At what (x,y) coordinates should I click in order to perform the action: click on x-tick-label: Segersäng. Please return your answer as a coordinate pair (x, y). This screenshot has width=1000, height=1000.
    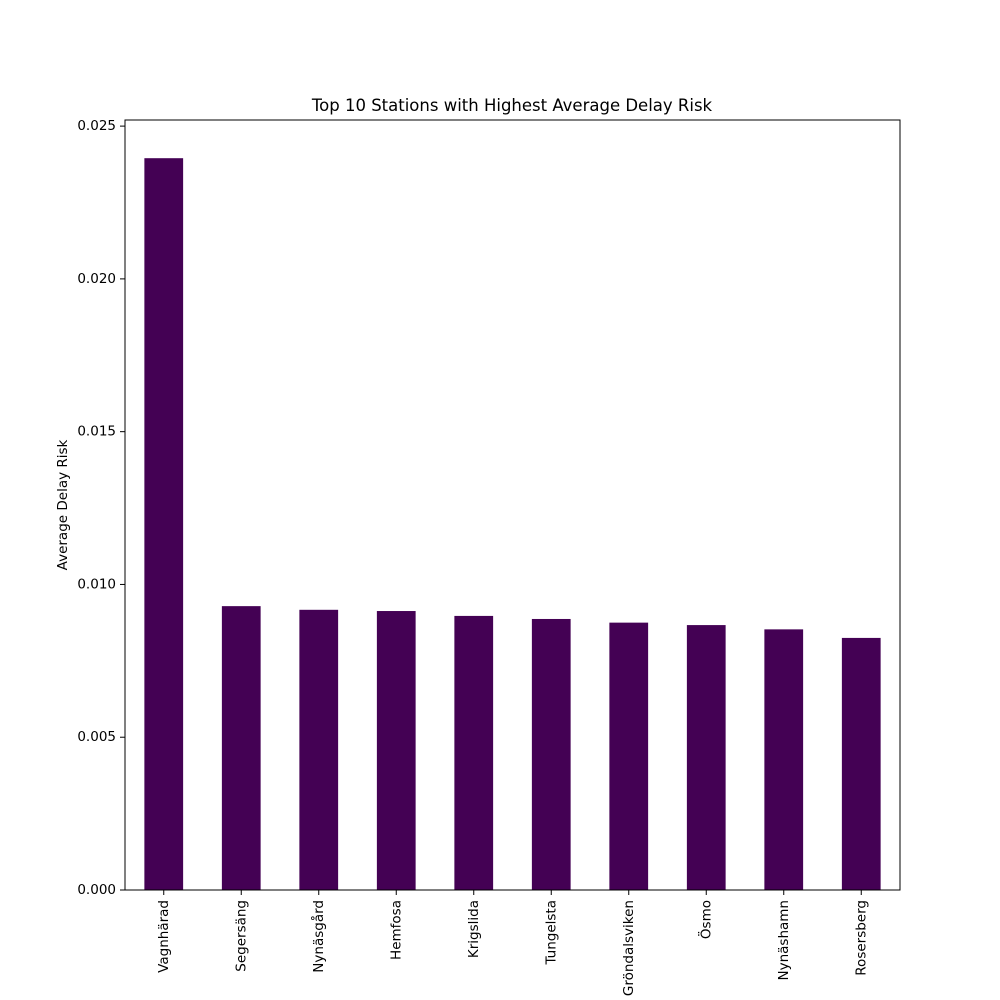
    Looking at the image, I should click on (241, 936).